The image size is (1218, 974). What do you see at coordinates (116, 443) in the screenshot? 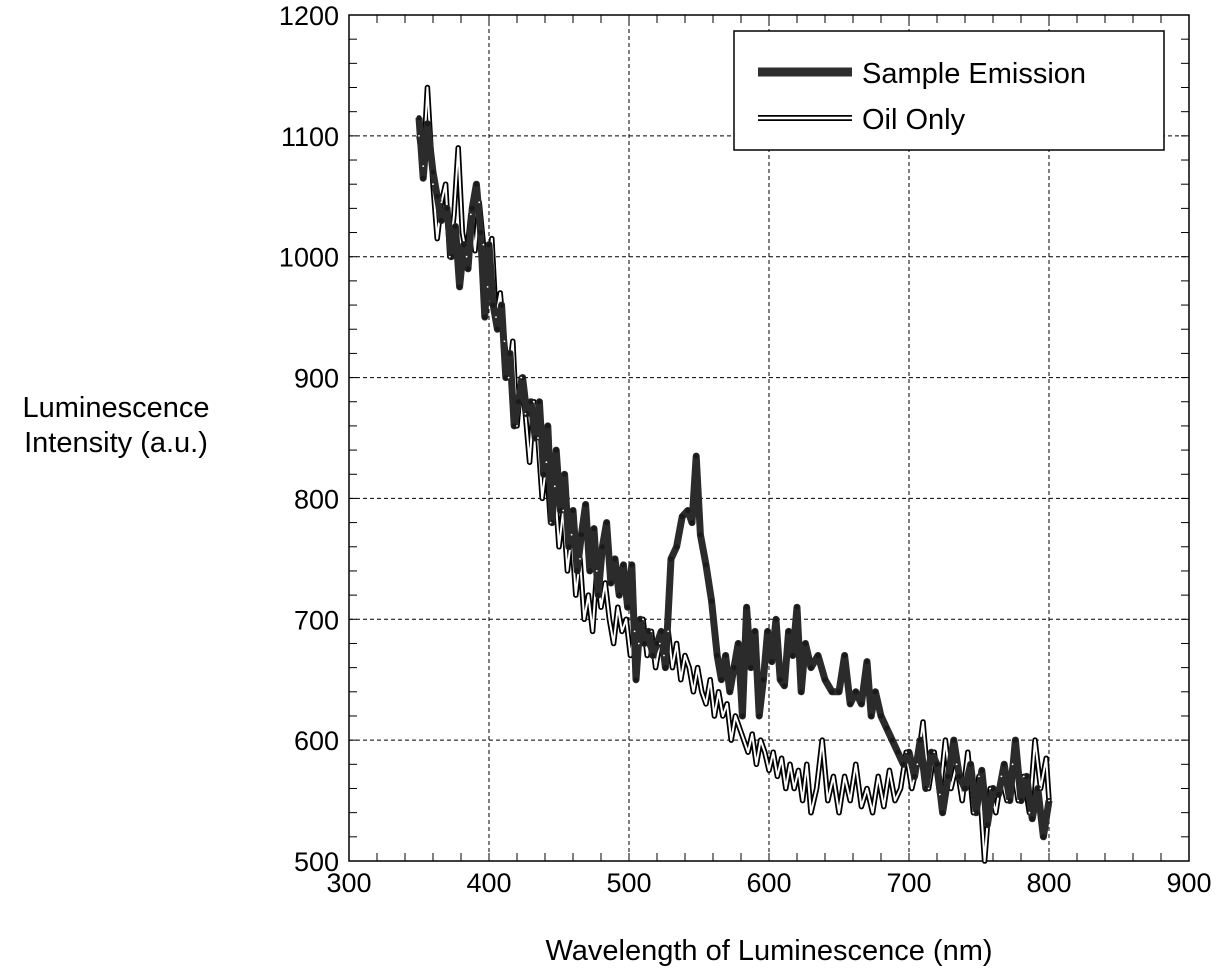
I see `y-axis-title-line-2: Intensity (a.u.)` at bounding box center [116, 443].